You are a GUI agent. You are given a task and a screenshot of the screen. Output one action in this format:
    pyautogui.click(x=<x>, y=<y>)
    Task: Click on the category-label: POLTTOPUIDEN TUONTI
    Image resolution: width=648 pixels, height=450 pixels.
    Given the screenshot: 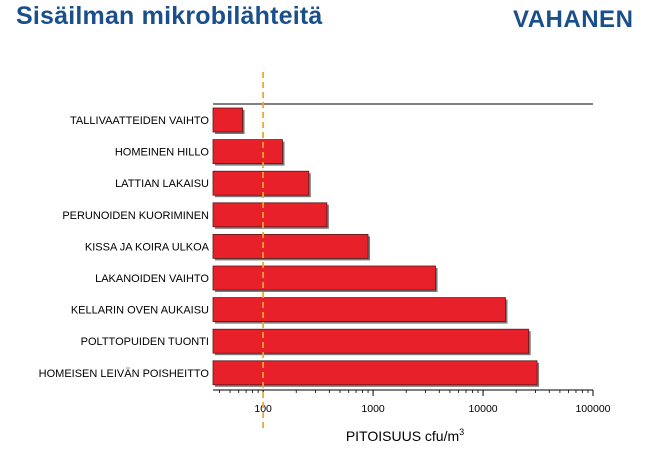 What is the action you would take?
    pyautogui.click(x=145, y=342)
    